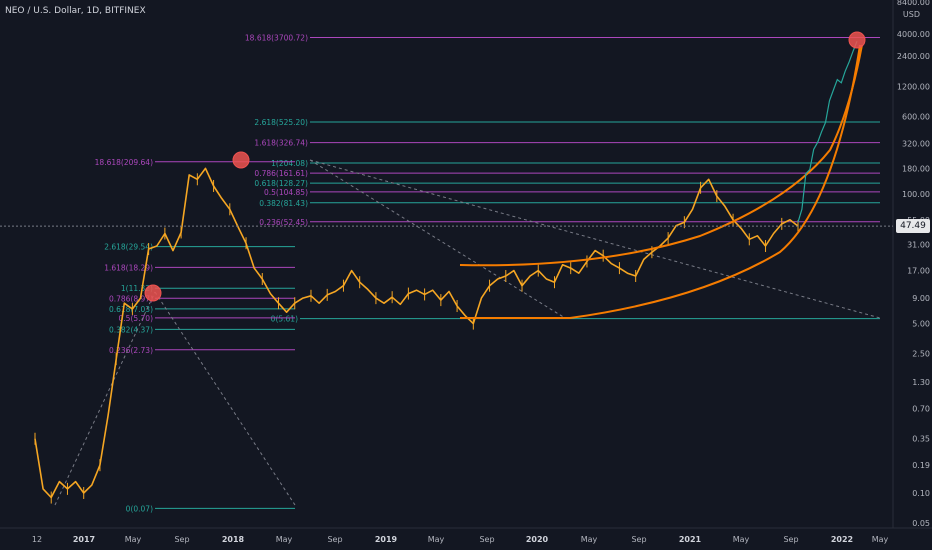  What do you see at coordinates (916, 168) in the screenshot?
I see `y-tick-label: 180.00` at bounding box center [916, 168].